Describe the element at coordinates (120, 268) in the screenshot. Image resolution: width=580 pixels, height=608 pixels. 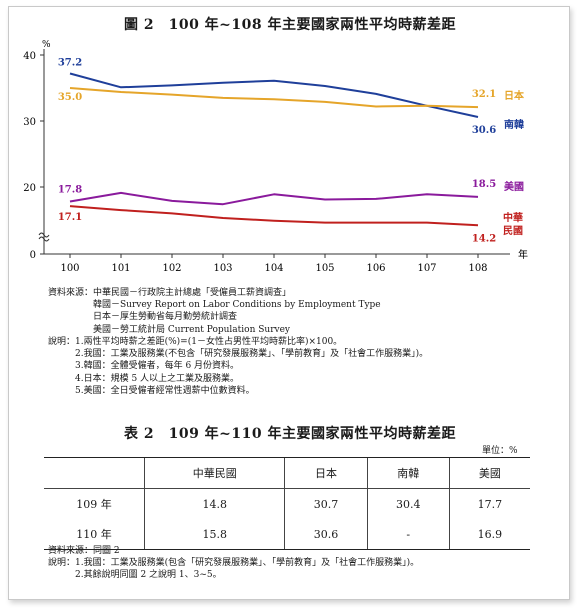
I see `x-tick-label: 101` at that location.